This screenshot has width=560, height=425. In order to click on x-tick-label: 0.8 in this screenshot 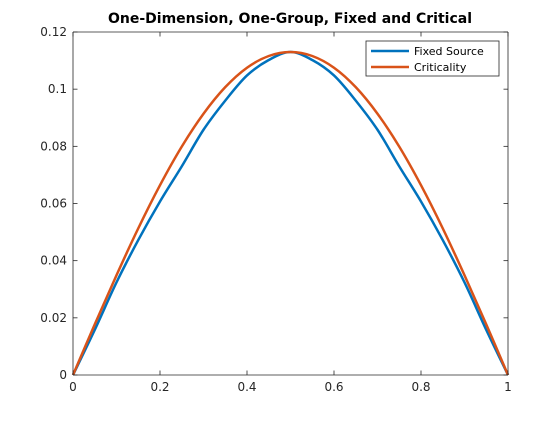, I will do `click(420, 387)`.